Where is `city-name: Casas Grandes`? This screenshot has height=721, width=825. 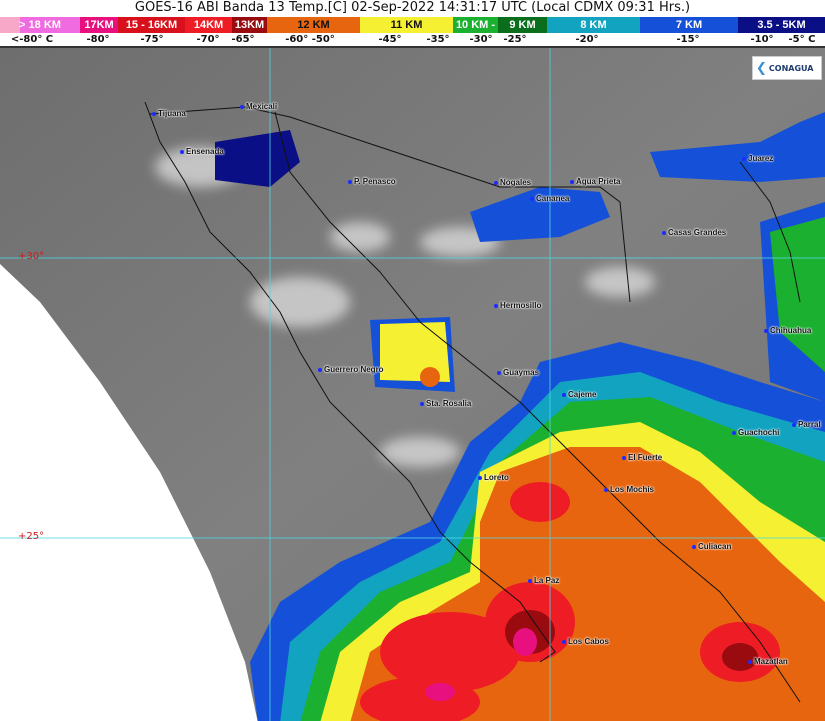
city-name: Casas Grandes is located at coordinates (697, 232).